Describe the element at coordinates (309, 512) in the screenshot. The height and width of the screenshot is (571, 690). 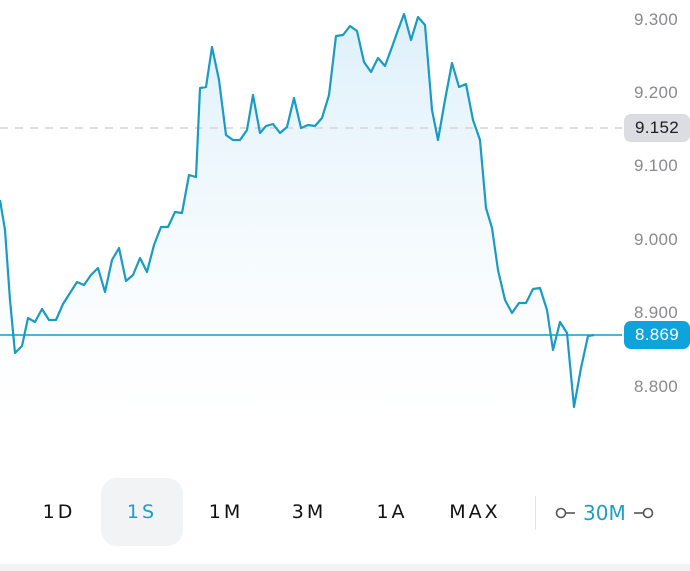
I see `range-3m-button: 3M` at that location.